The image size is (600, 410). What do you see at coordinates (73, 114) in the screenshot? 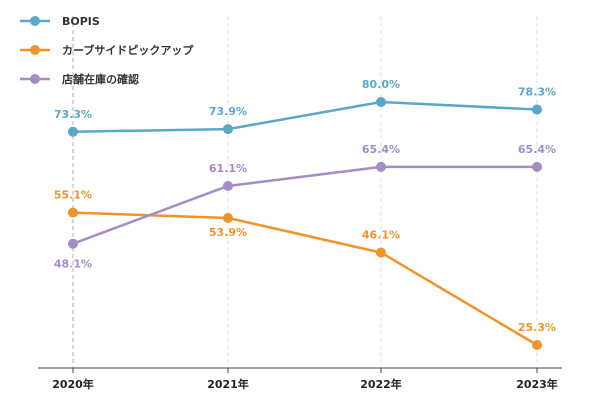
I see `data-label: 73.3%` at bounding box center [73, 114].